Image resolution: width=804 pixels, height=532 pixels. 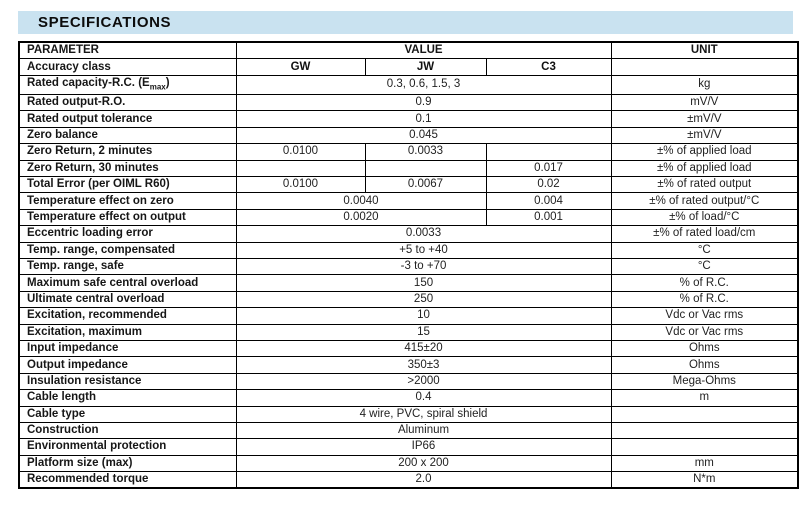 What do you see at coordinates (127, 398) in the screenshot?
I see `parameter-cell: Cable length` at bounding box center [127, 398].